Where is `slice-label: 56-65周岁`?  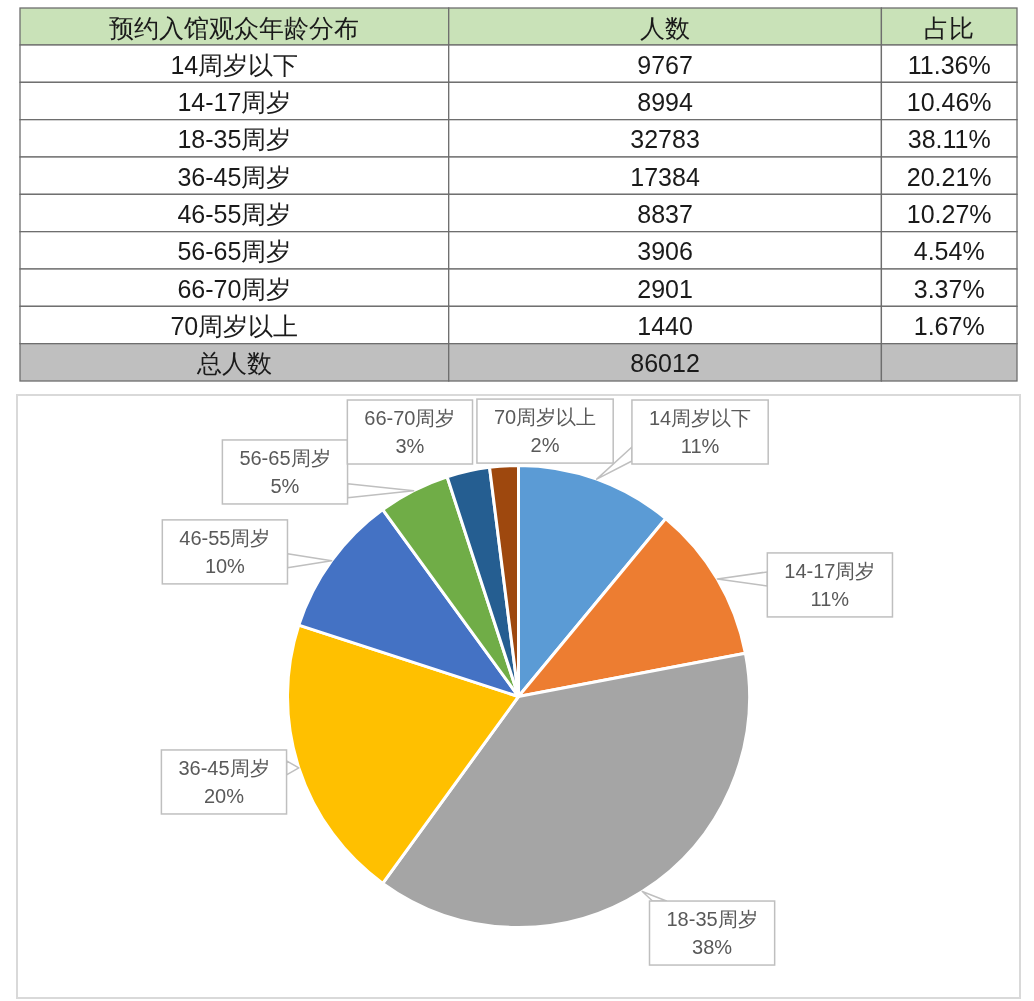 slice-label: 56-65周岁 is located at coordinates (285, 457).